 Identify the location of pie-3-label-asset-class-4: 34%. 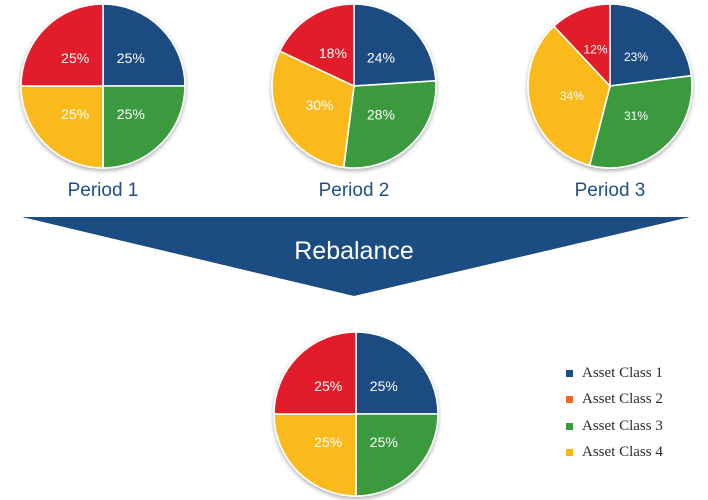
(572, 96).